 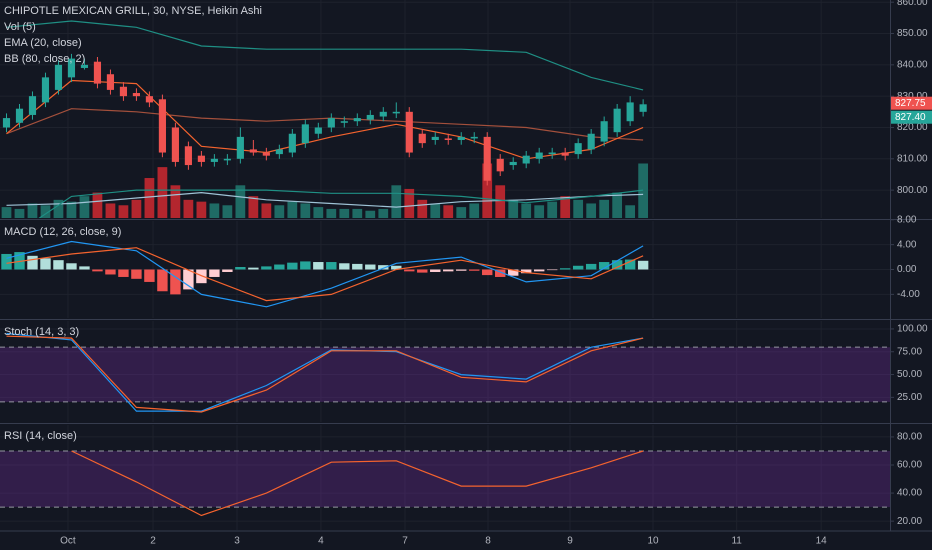 What do you see at coordinates (62, 232) in the screenshot?
I see `legend-title: MACD (12, 26, close, 9)` at bounding box center [62, 232].